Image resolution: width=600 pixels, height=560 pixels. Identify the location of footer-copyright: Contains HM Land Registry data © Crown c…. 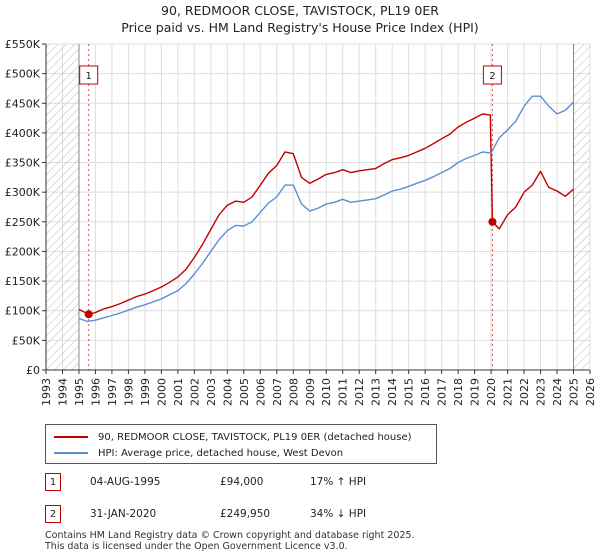
(230, 535).